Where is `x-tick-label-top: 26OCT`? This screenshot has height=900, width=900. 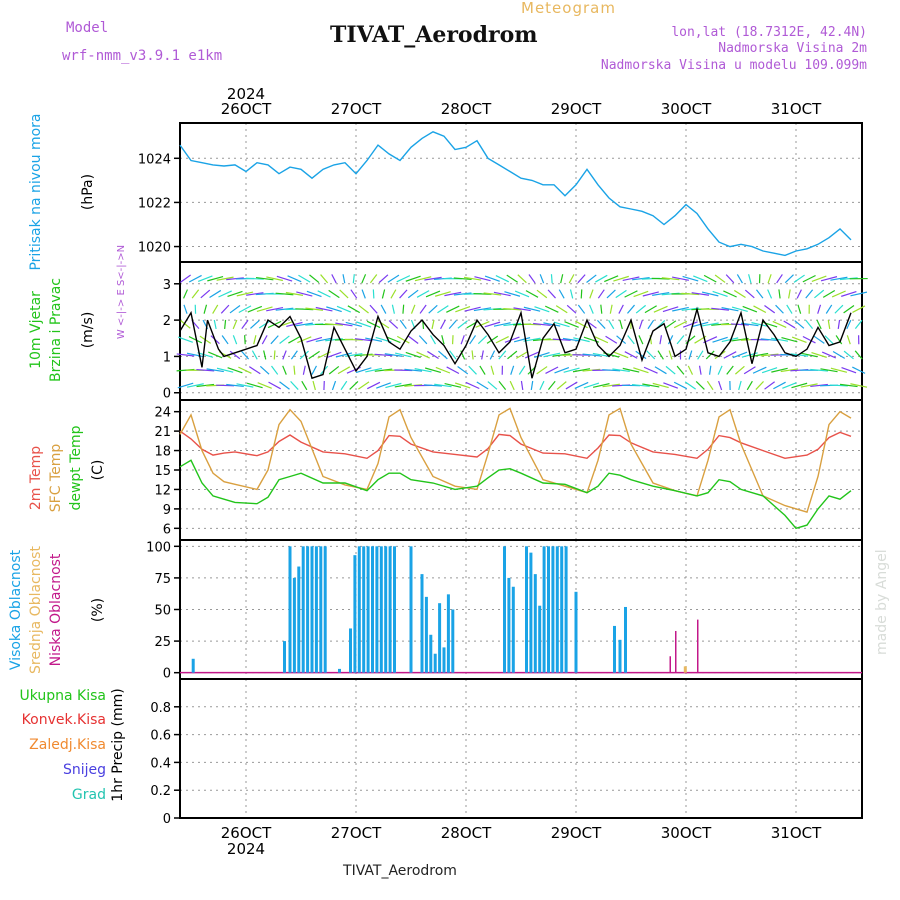
x-tick-label-top: 26OCT is located at coordinates (246, 109).